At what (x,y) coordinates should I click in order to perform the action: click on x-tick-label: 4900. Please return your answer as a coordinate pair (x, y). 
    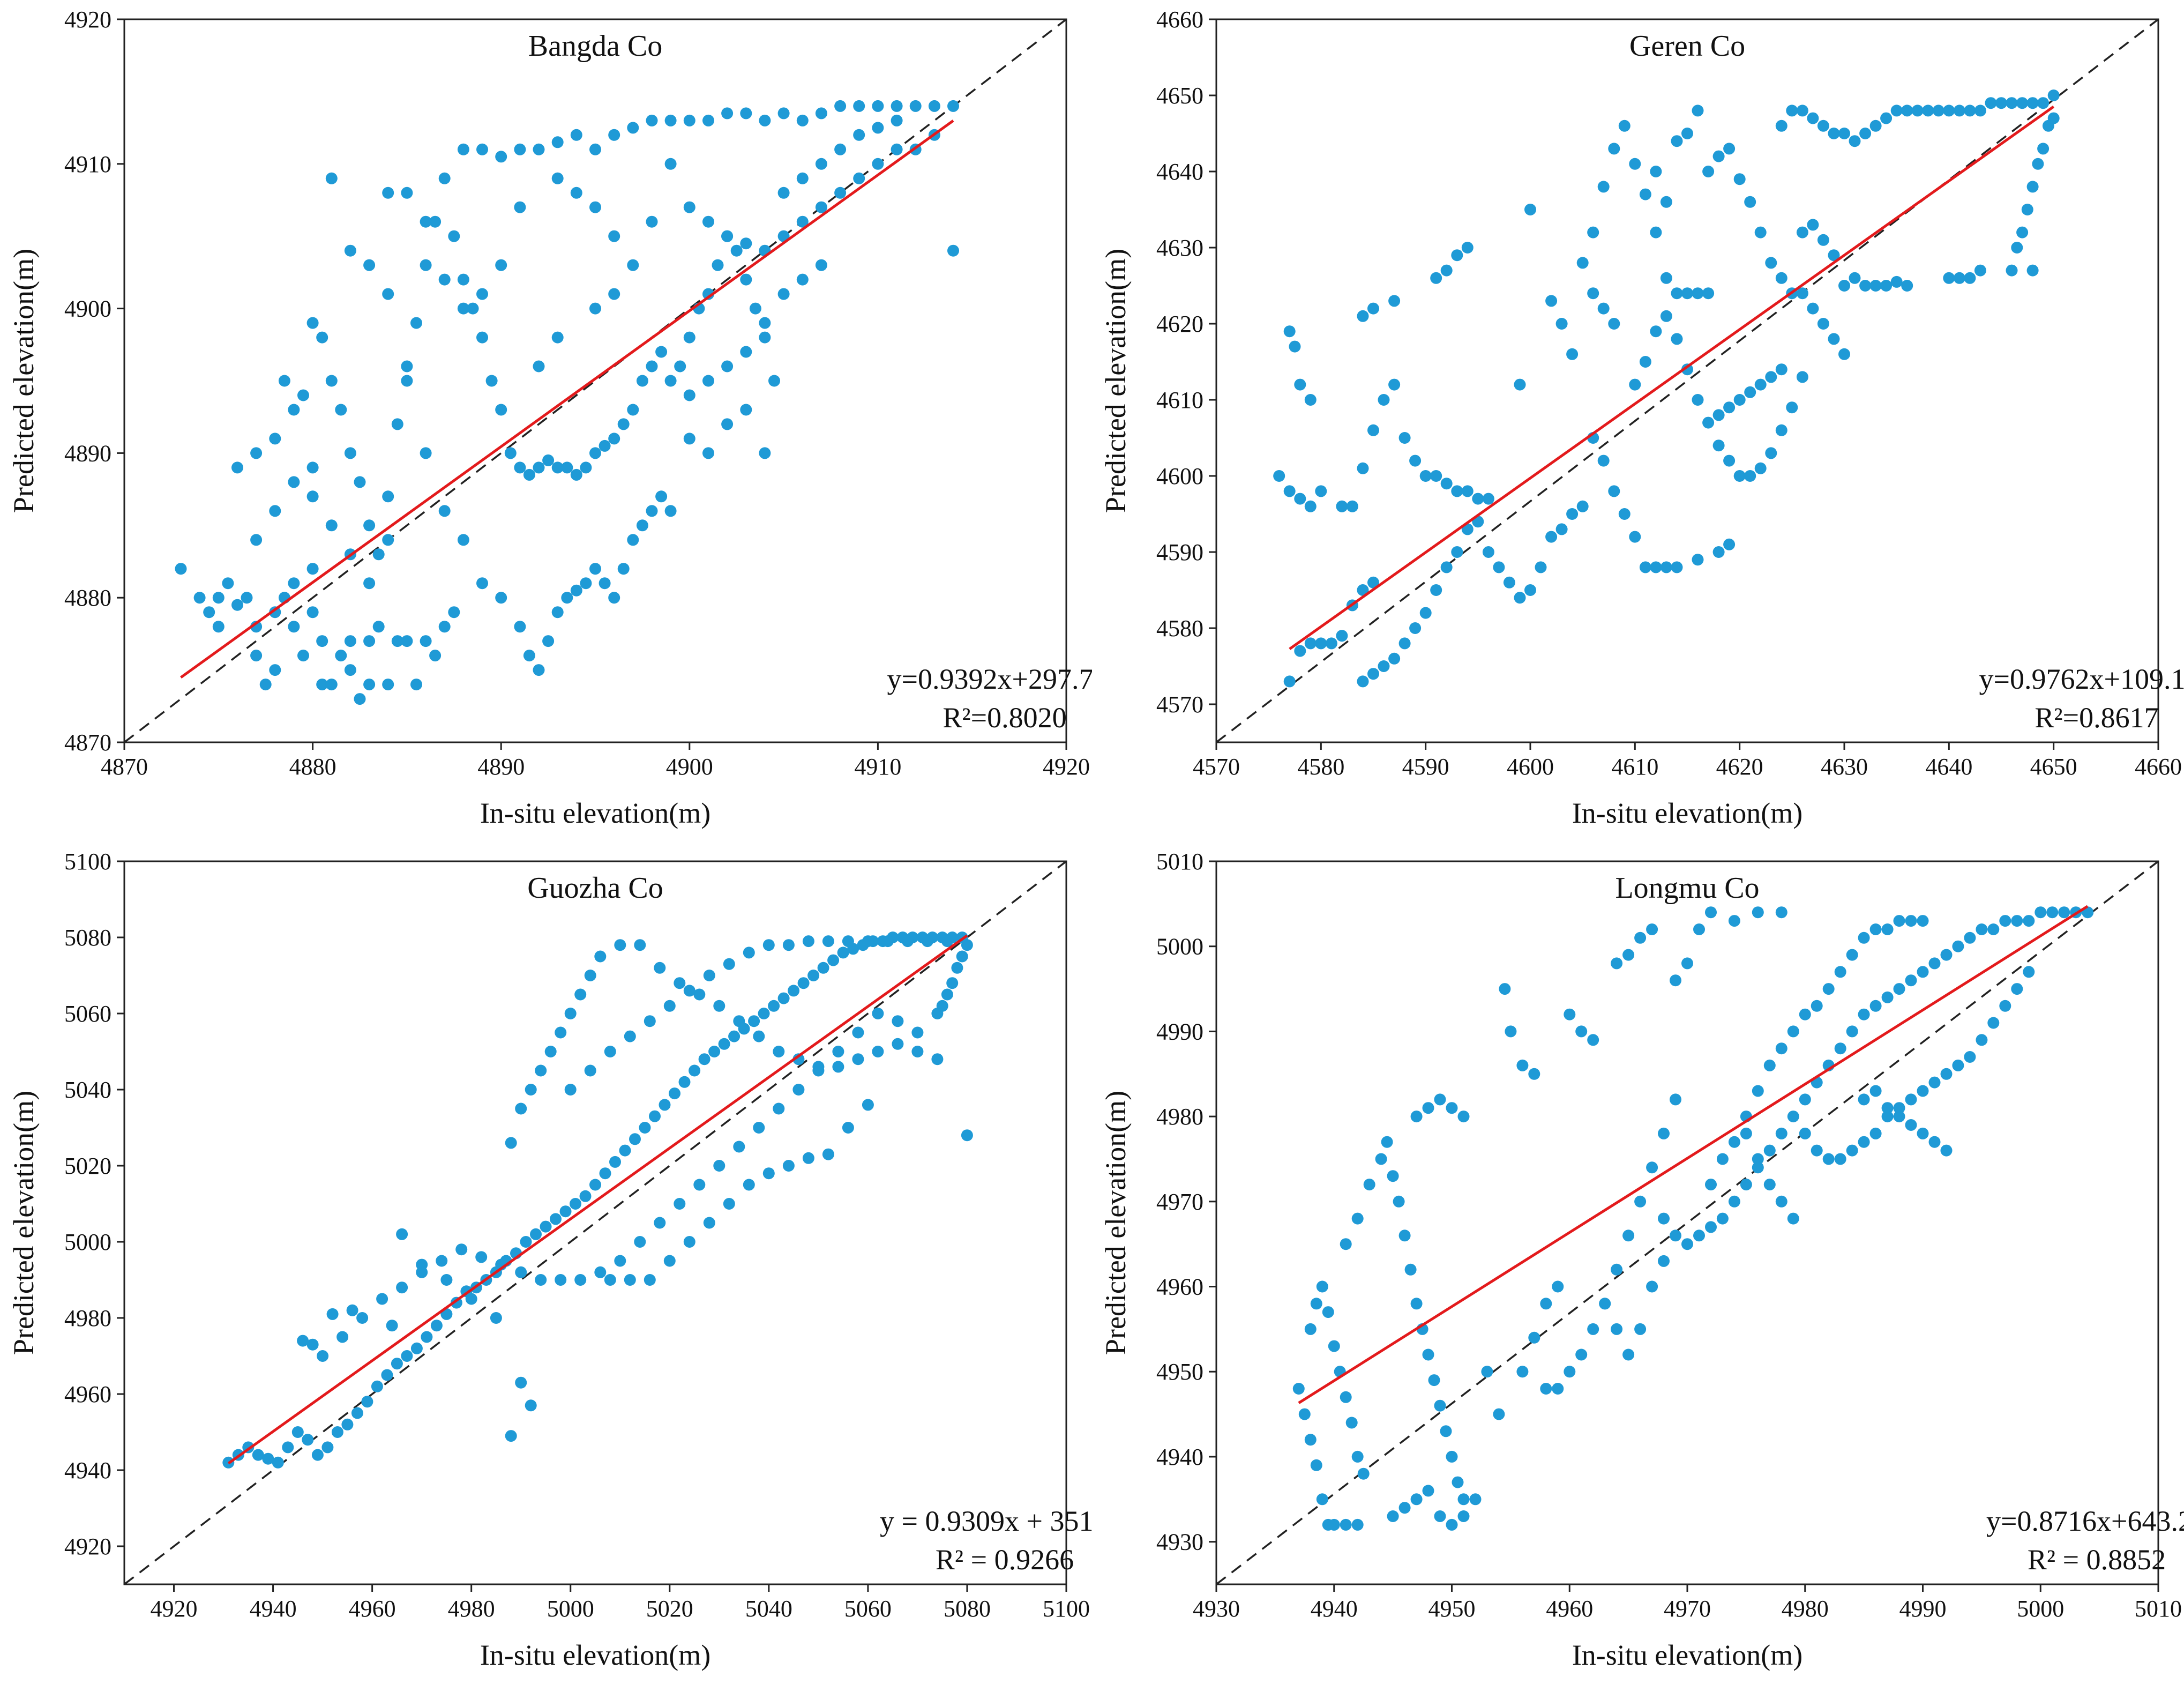
    Looking at the image, I should click on (689, 767).